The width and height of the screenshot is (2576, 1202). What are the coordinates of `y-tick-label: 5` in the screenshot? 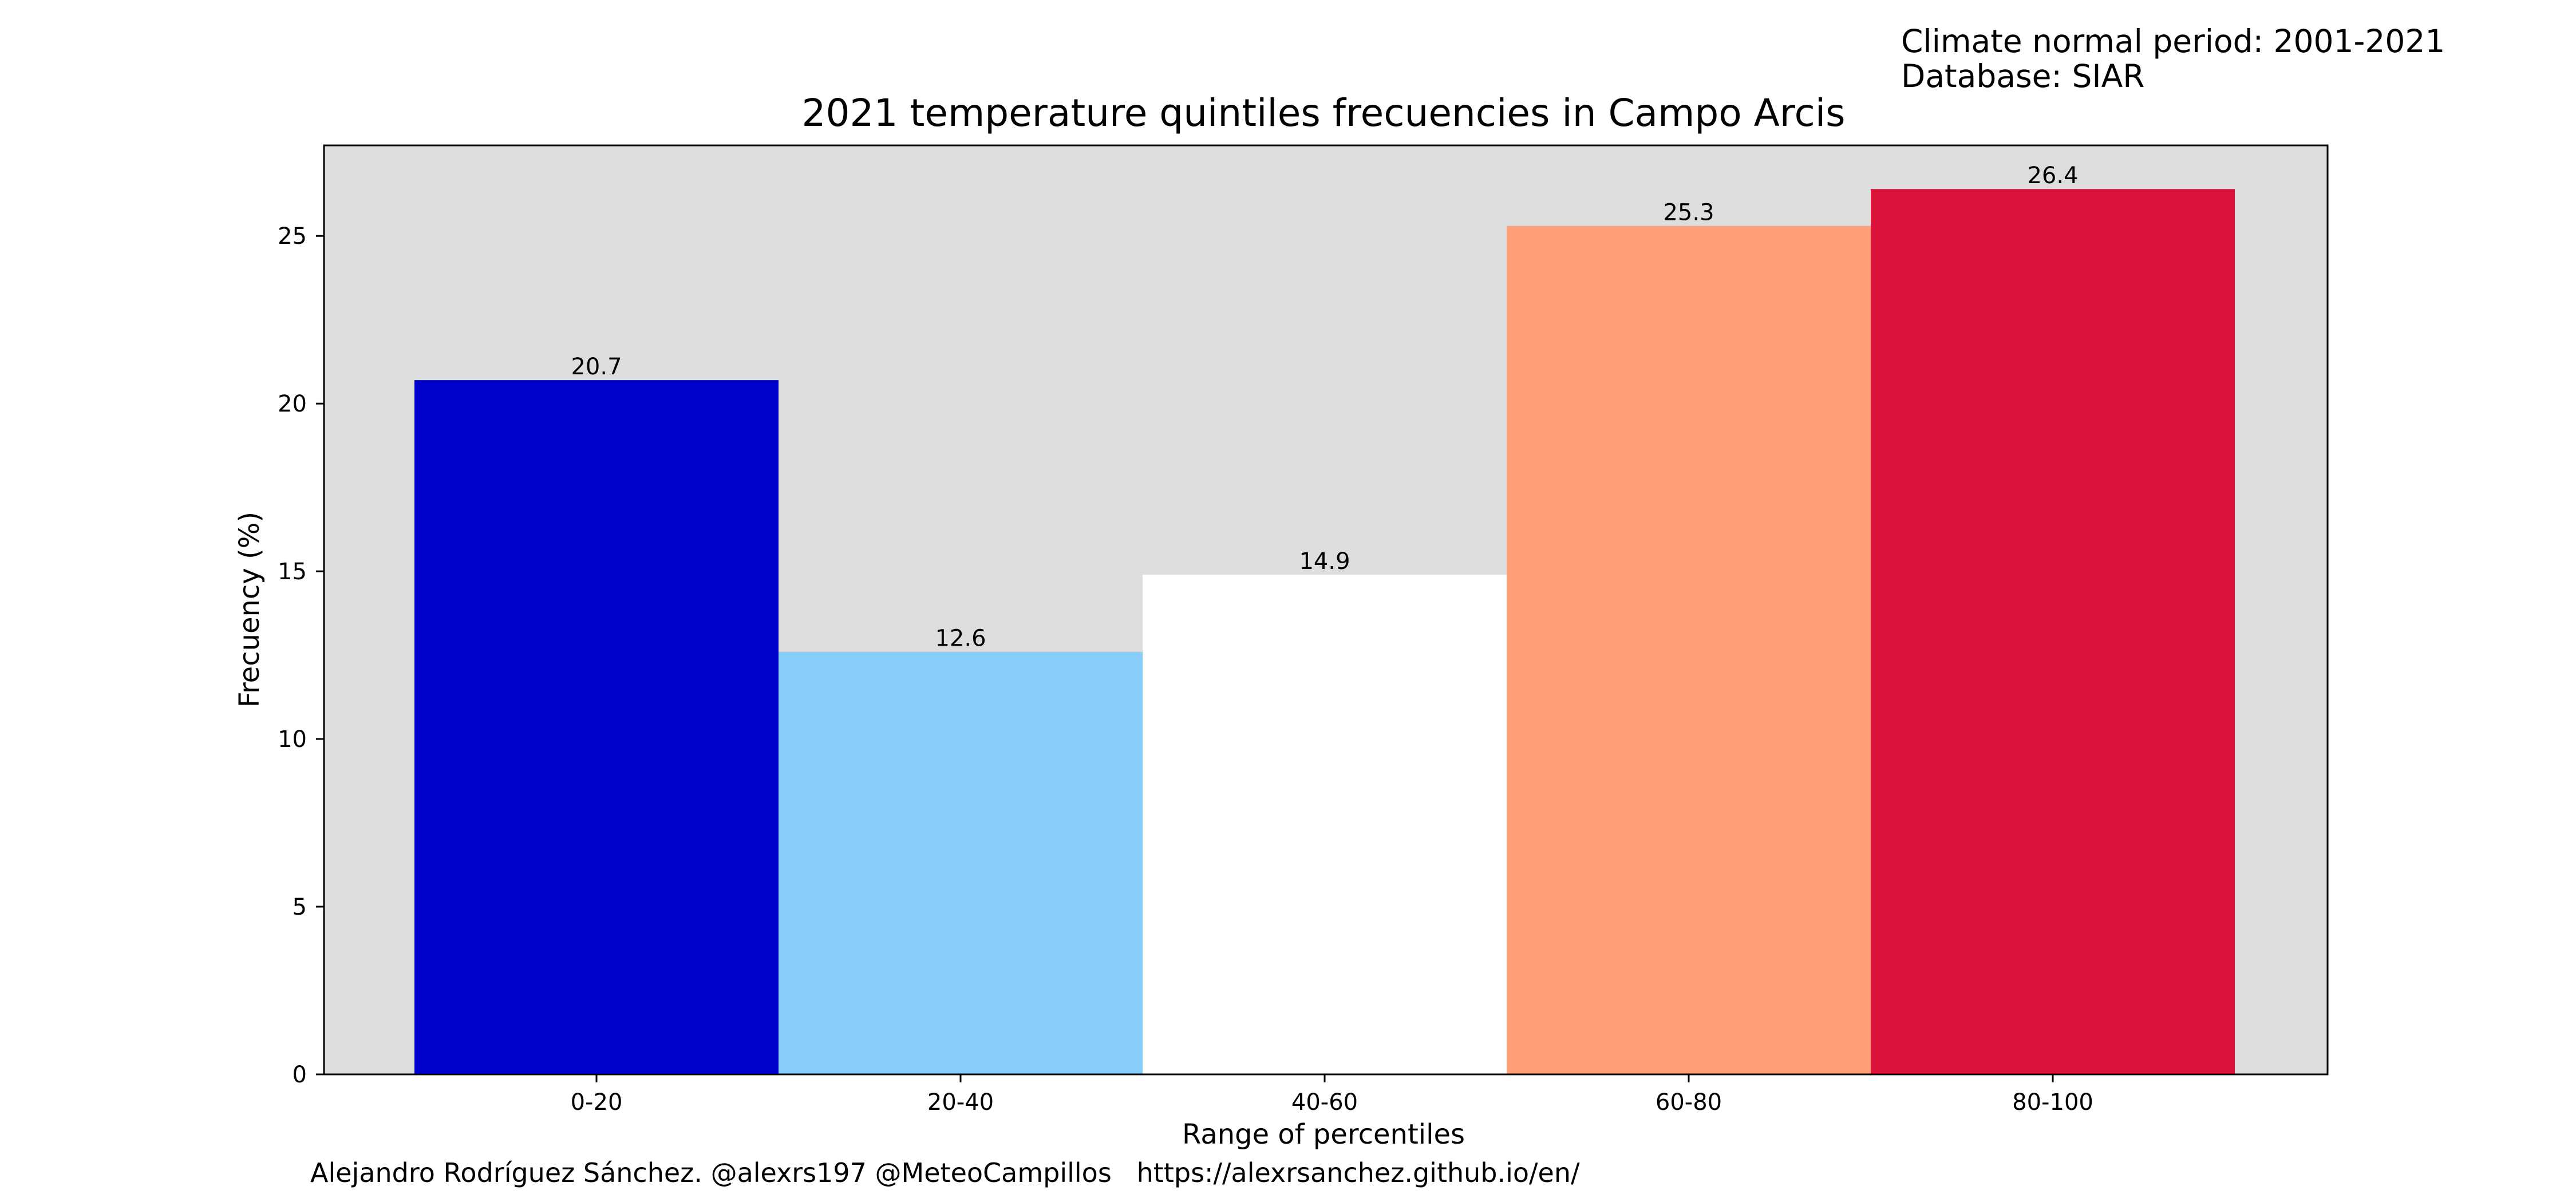 It's located at (300, 907).